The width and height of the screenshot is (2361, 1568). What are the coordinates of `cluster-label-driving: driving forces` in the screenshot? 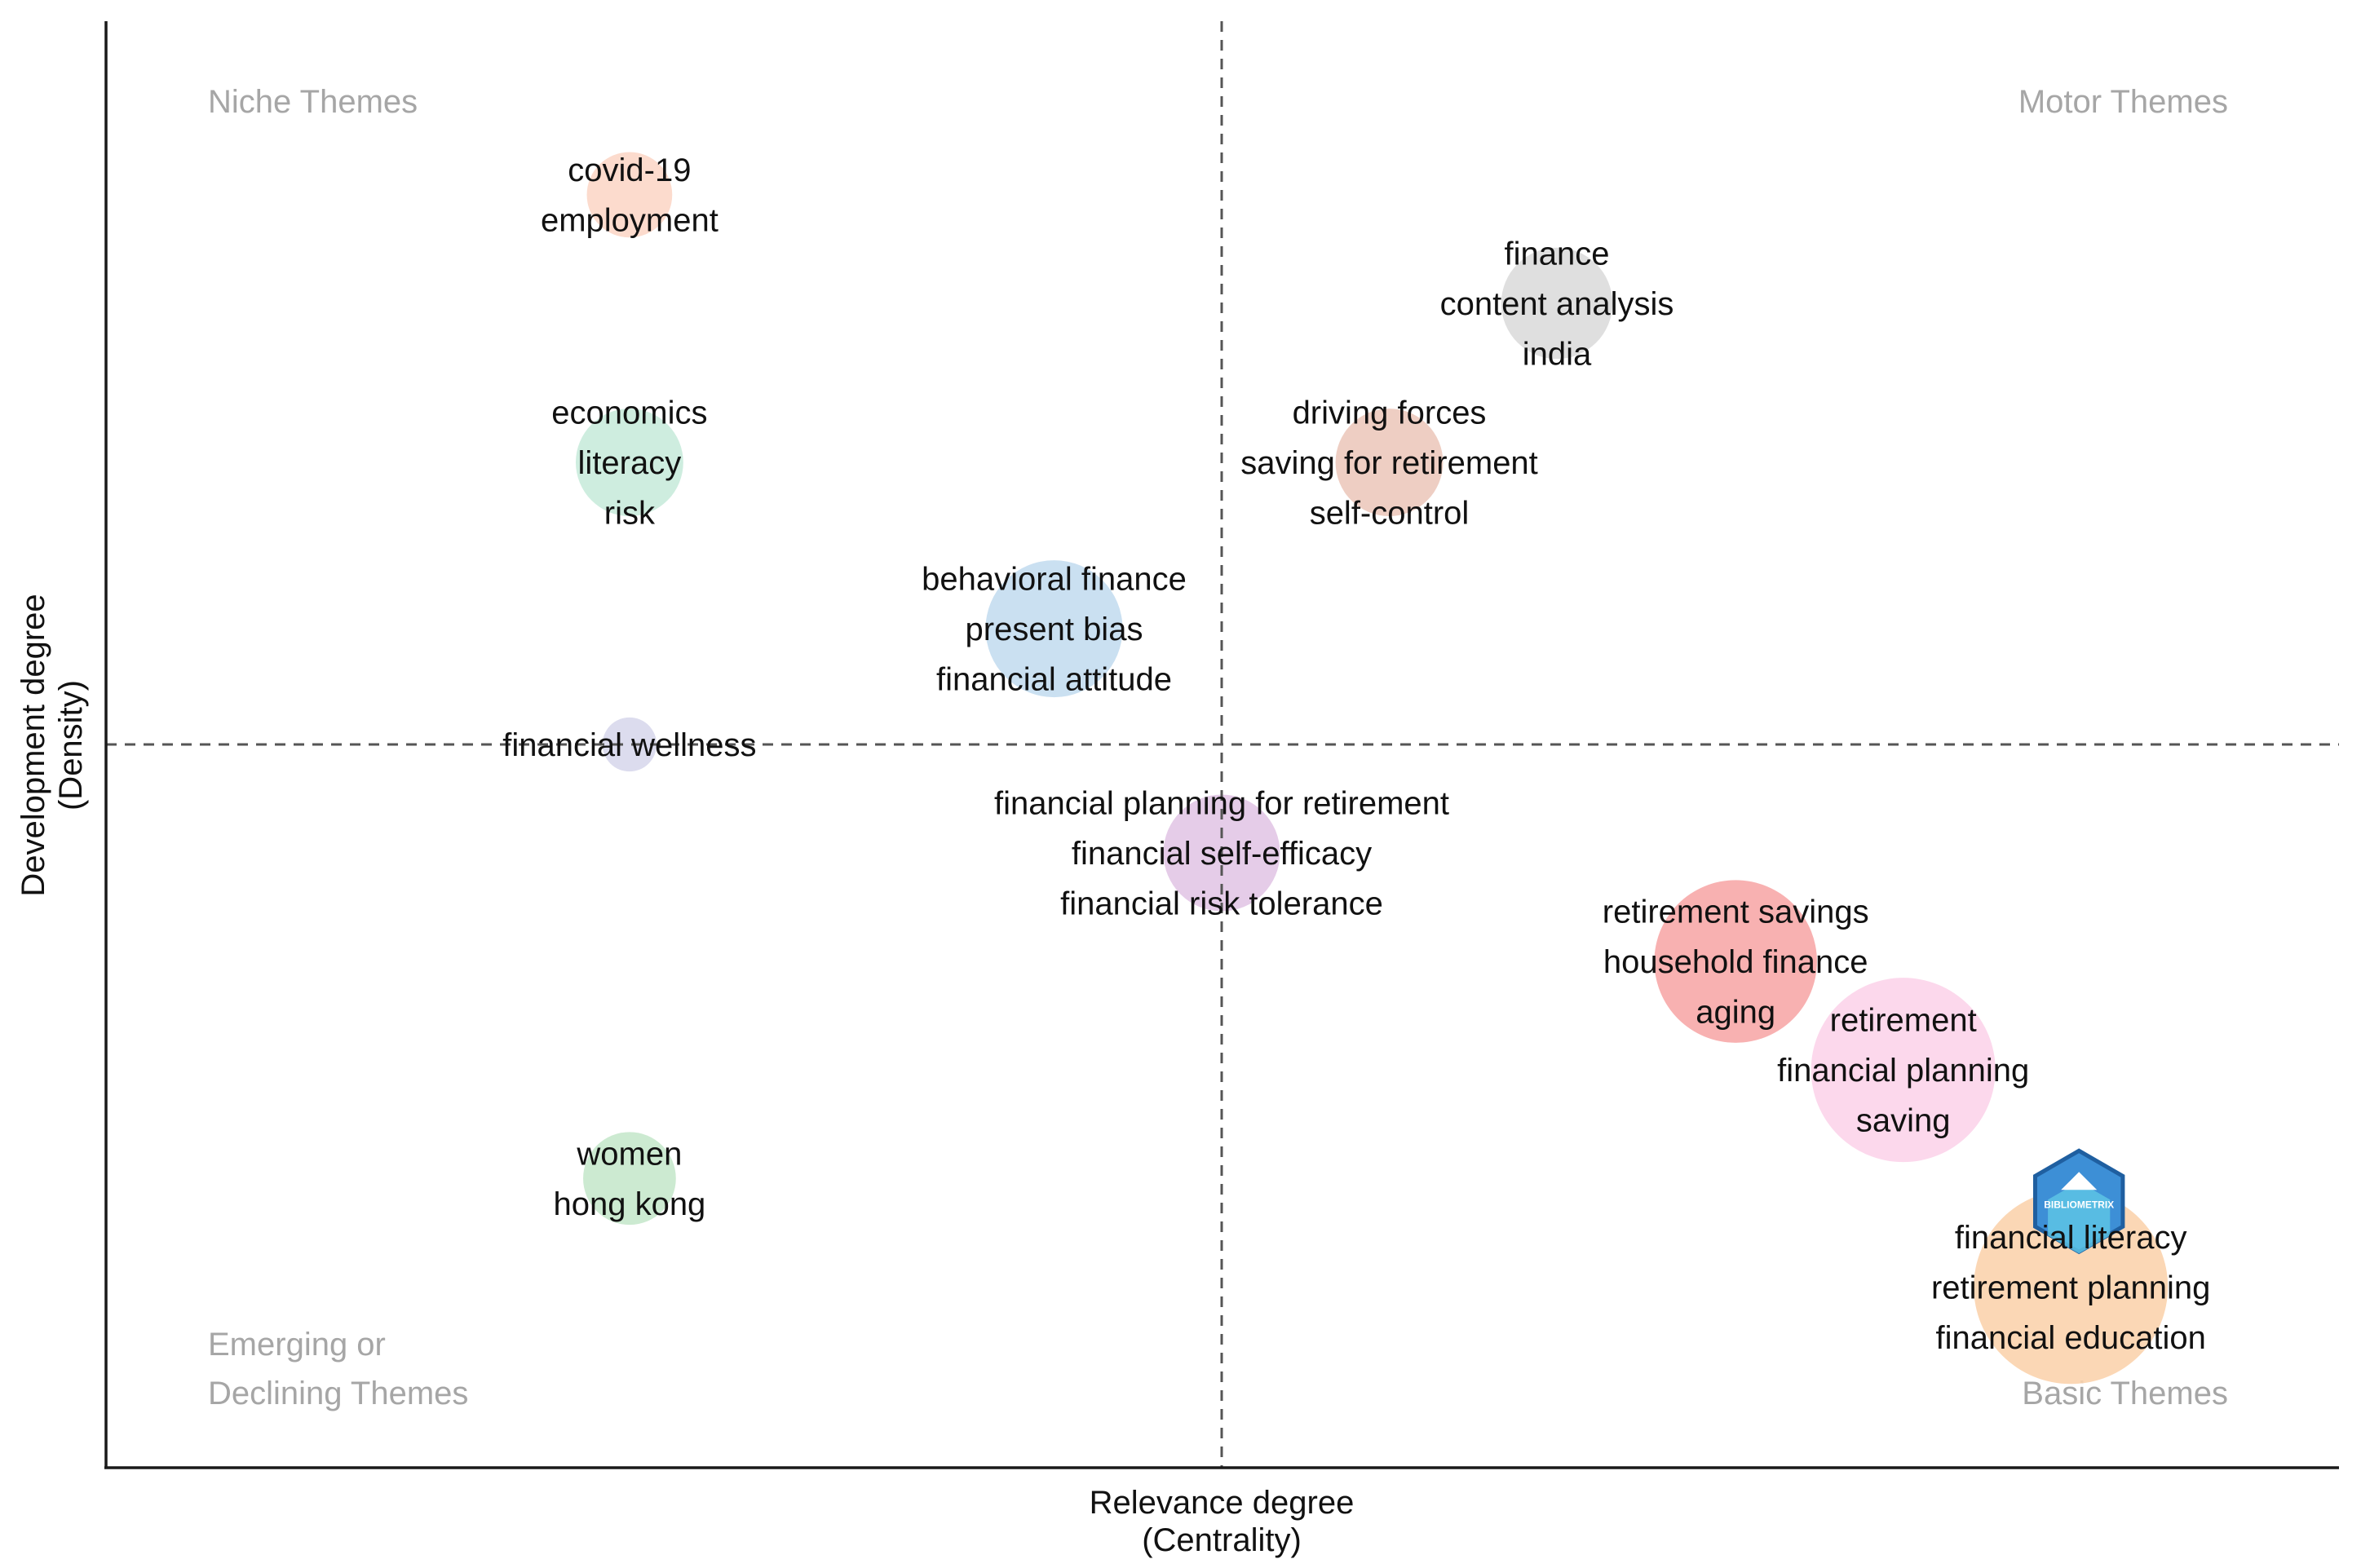 It's located at (1390, 413).